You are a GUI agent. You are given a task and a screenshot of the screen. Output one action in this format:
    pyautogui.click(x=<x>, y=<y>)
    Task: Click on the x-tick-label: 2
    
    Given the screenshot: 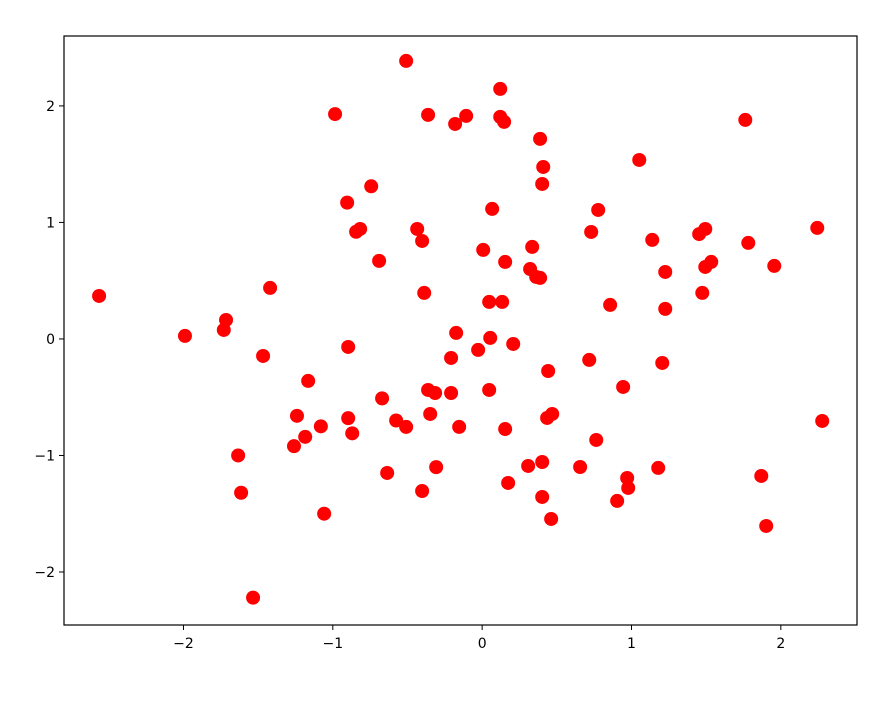 What is the action you would take?
    pyautogui.click(x=780, y=644)
    